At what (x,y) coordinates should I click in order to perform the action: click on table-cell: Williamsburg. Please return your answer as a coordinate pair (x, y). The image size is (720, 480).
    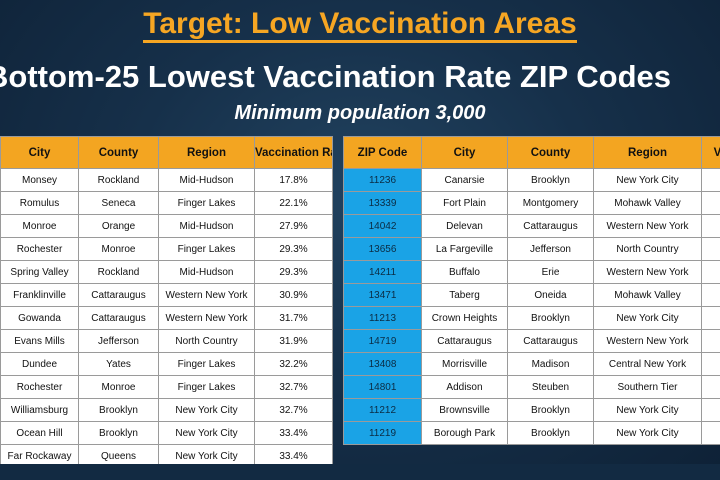
    Looking at the image, I should click on (39, 410).